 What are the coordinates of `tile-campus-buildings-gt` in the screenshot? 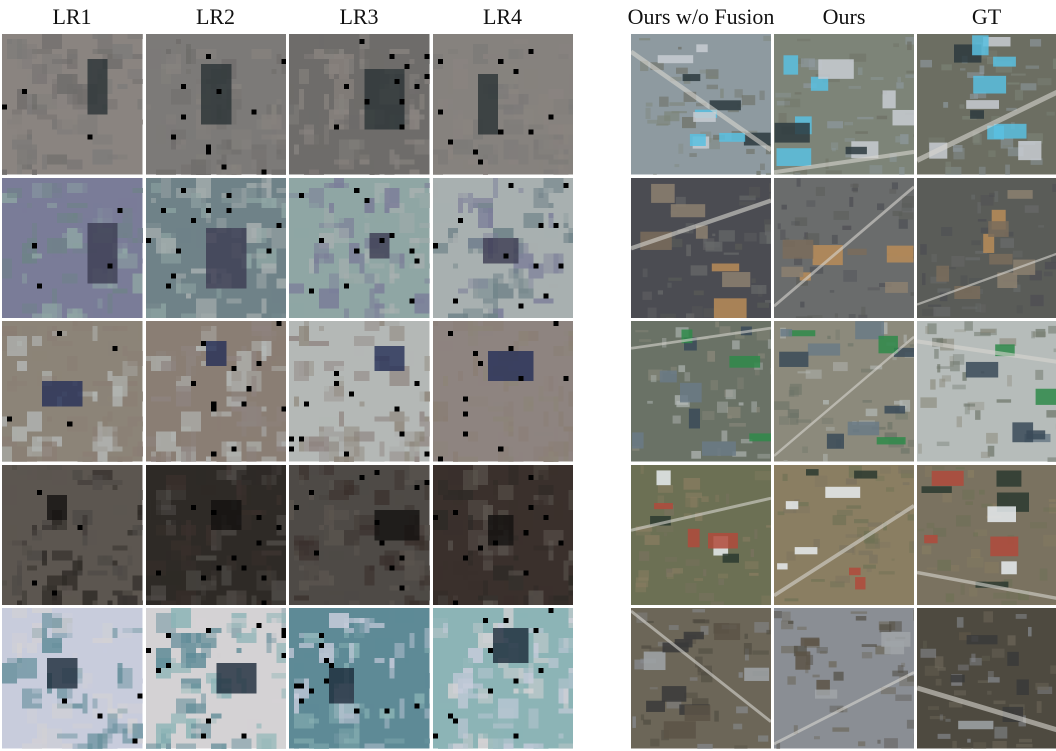 It's located at (986, 391).